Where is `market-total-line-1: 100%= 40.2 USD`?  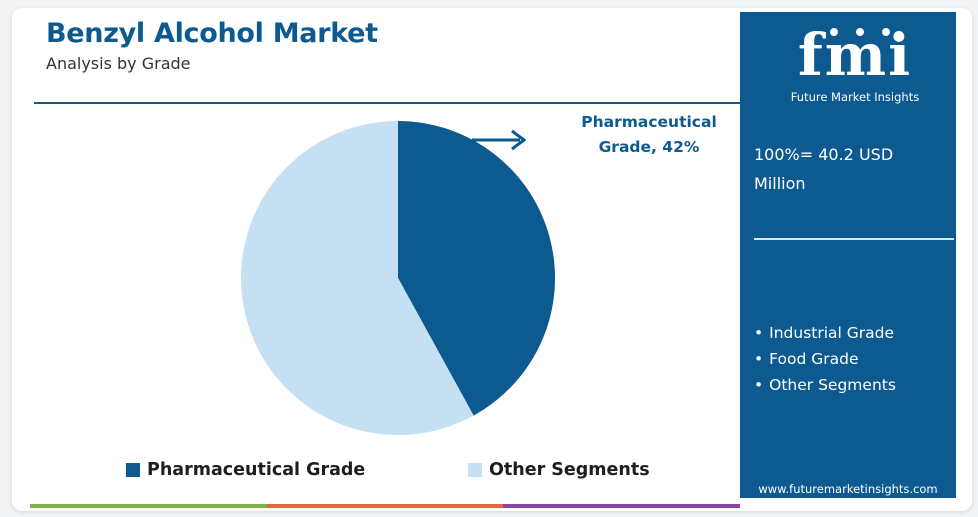 market-total-line-1: 100%= 40.2 USD is located at coordinates (824, 154).